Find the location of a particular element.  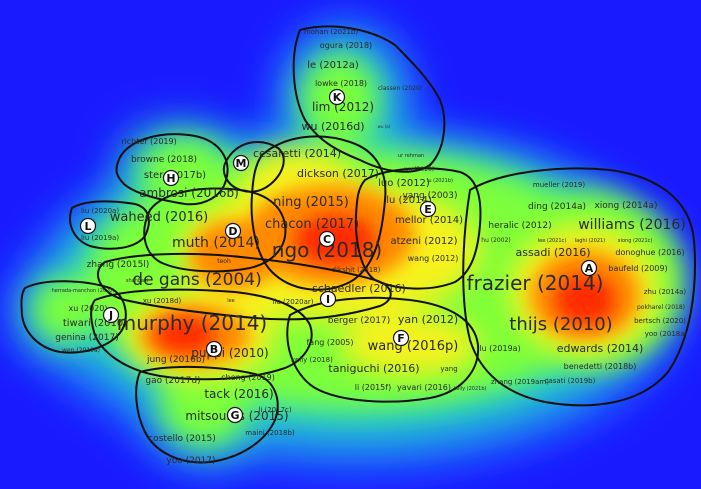

paper-label: mueller (2019) is located at coordinates (559, 185).